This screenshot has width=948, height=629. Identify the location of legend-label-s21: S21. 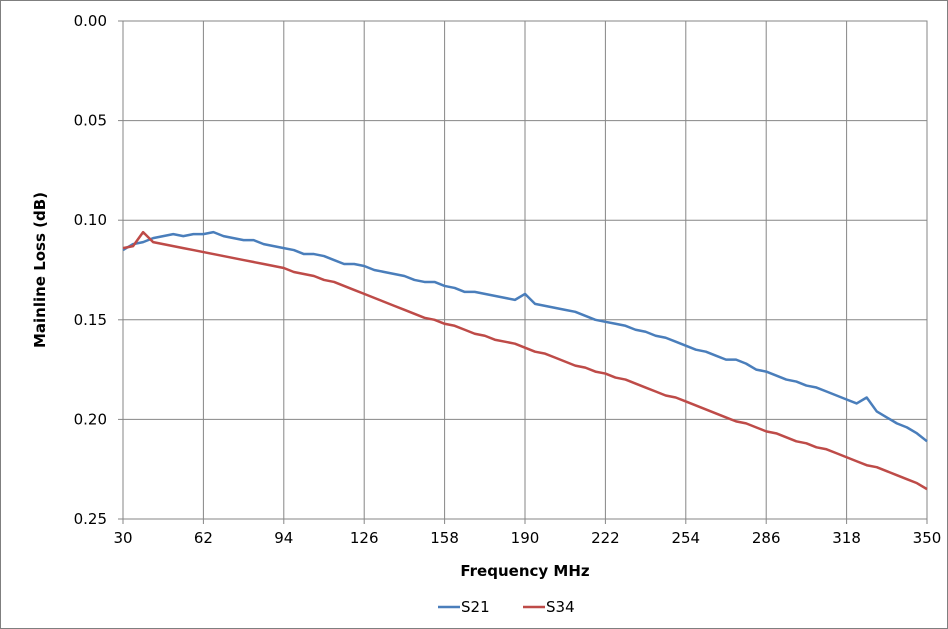
(475, 607).